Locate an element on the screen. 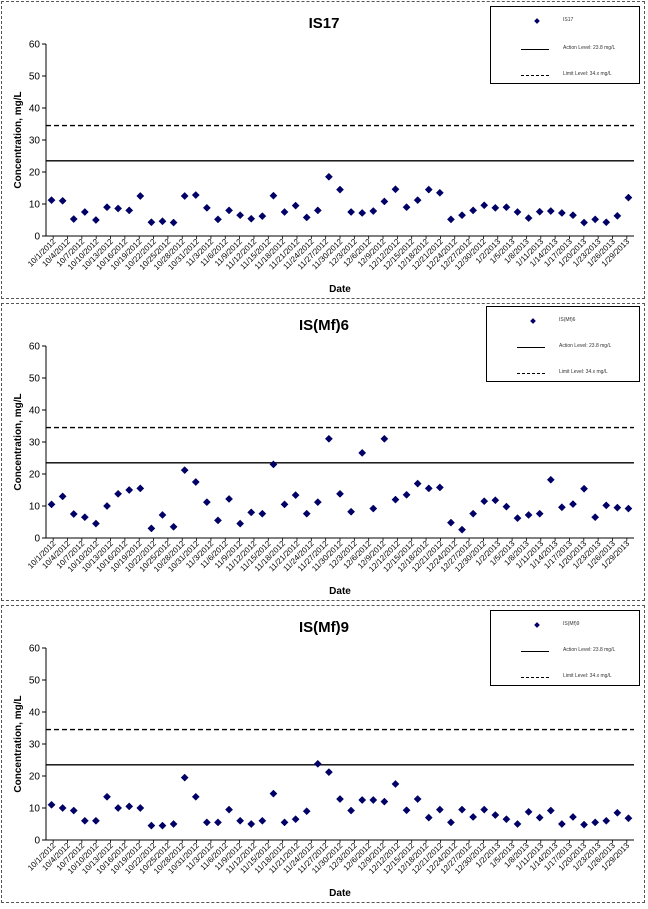  legend-dashed-line-icon is located at coordinates (535, 75).